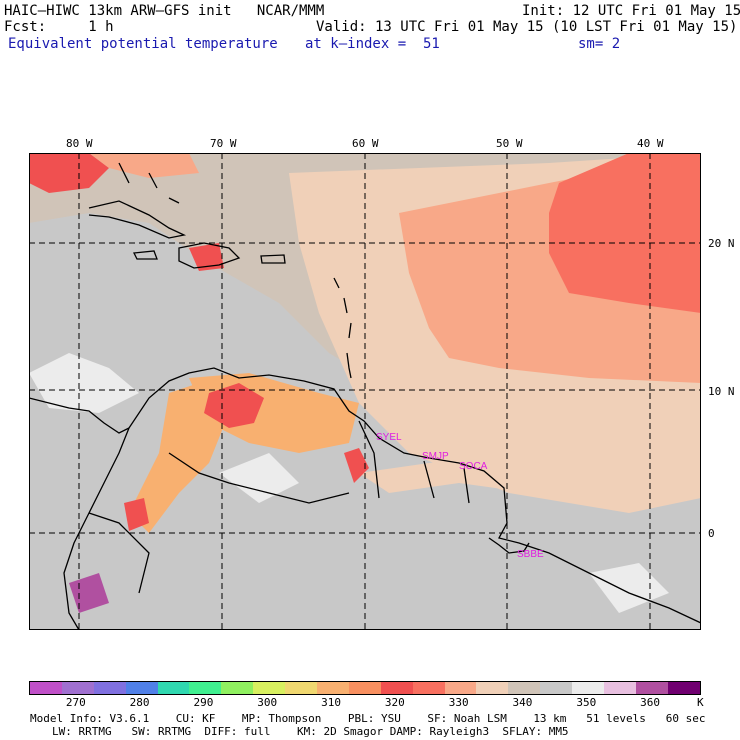 The image size is (740, 740). What do you see at coordinates (223, 143) in the screenshot?
I see `lon-label-70w: 70 W` at bounding box center [223, 143].